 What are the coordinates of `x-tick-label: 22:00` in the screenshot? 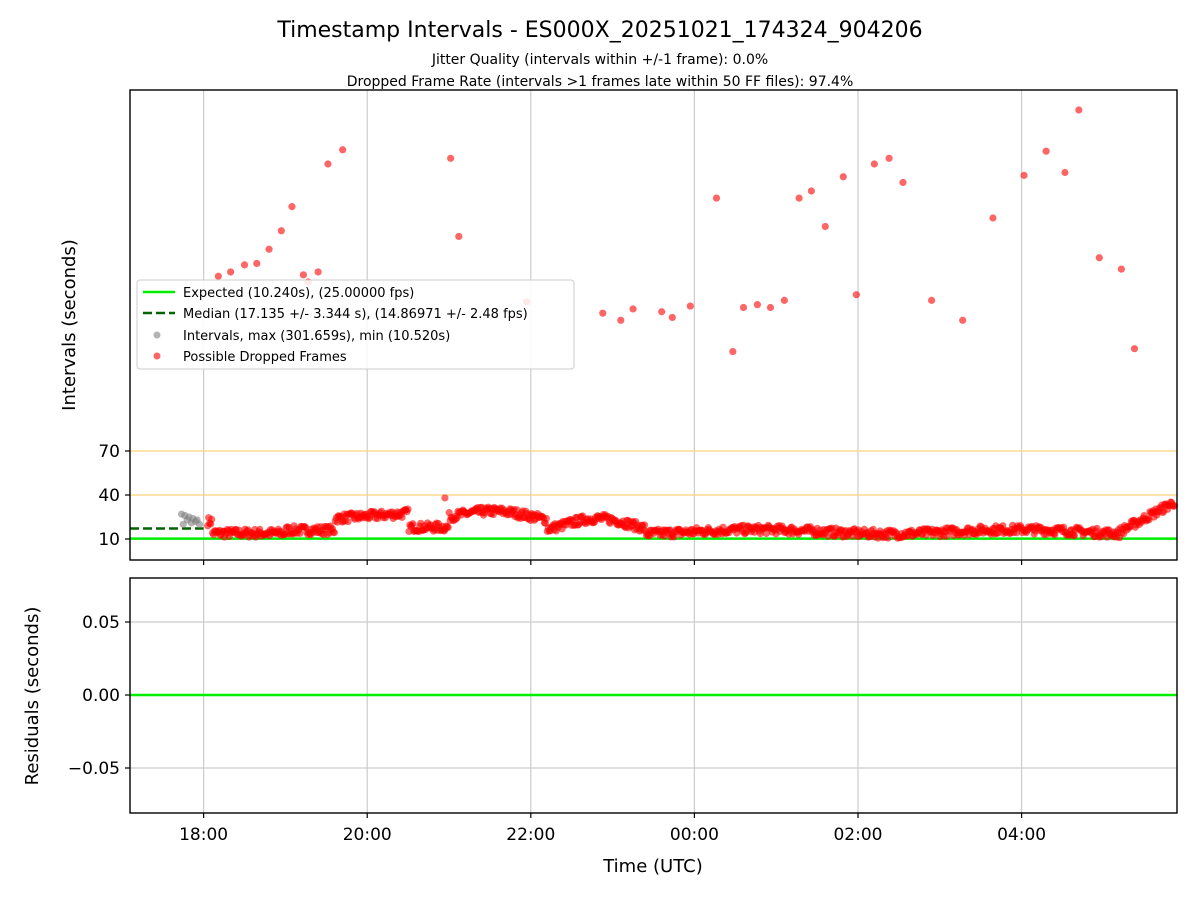 It's located at (530, 835).